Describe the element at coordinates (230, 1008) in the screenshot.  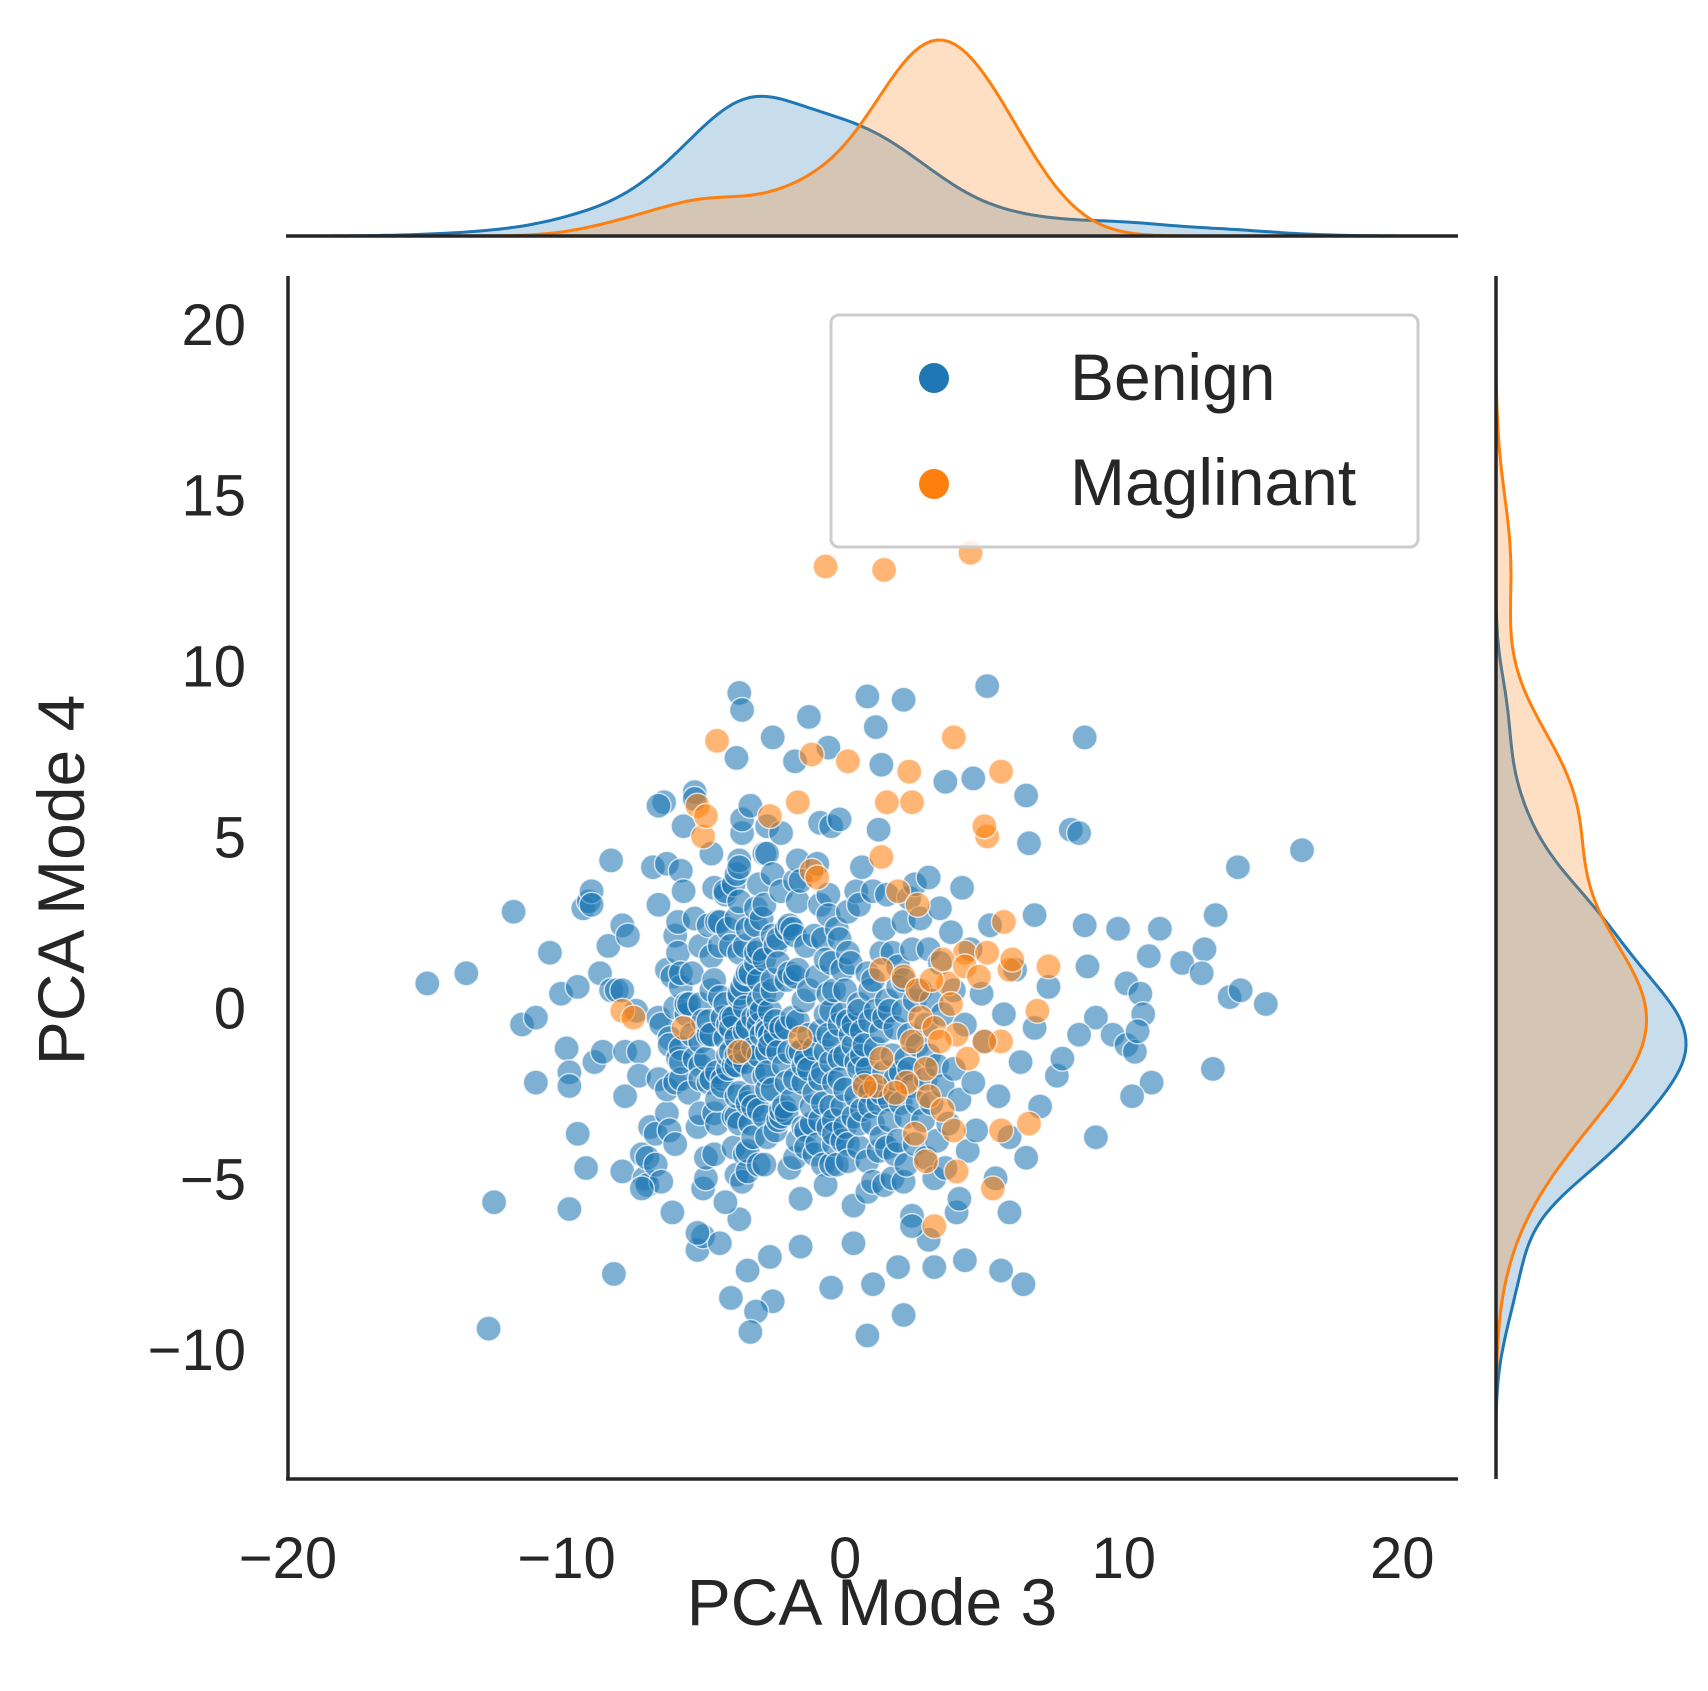
I see `y-tick-label: 0` at that location.